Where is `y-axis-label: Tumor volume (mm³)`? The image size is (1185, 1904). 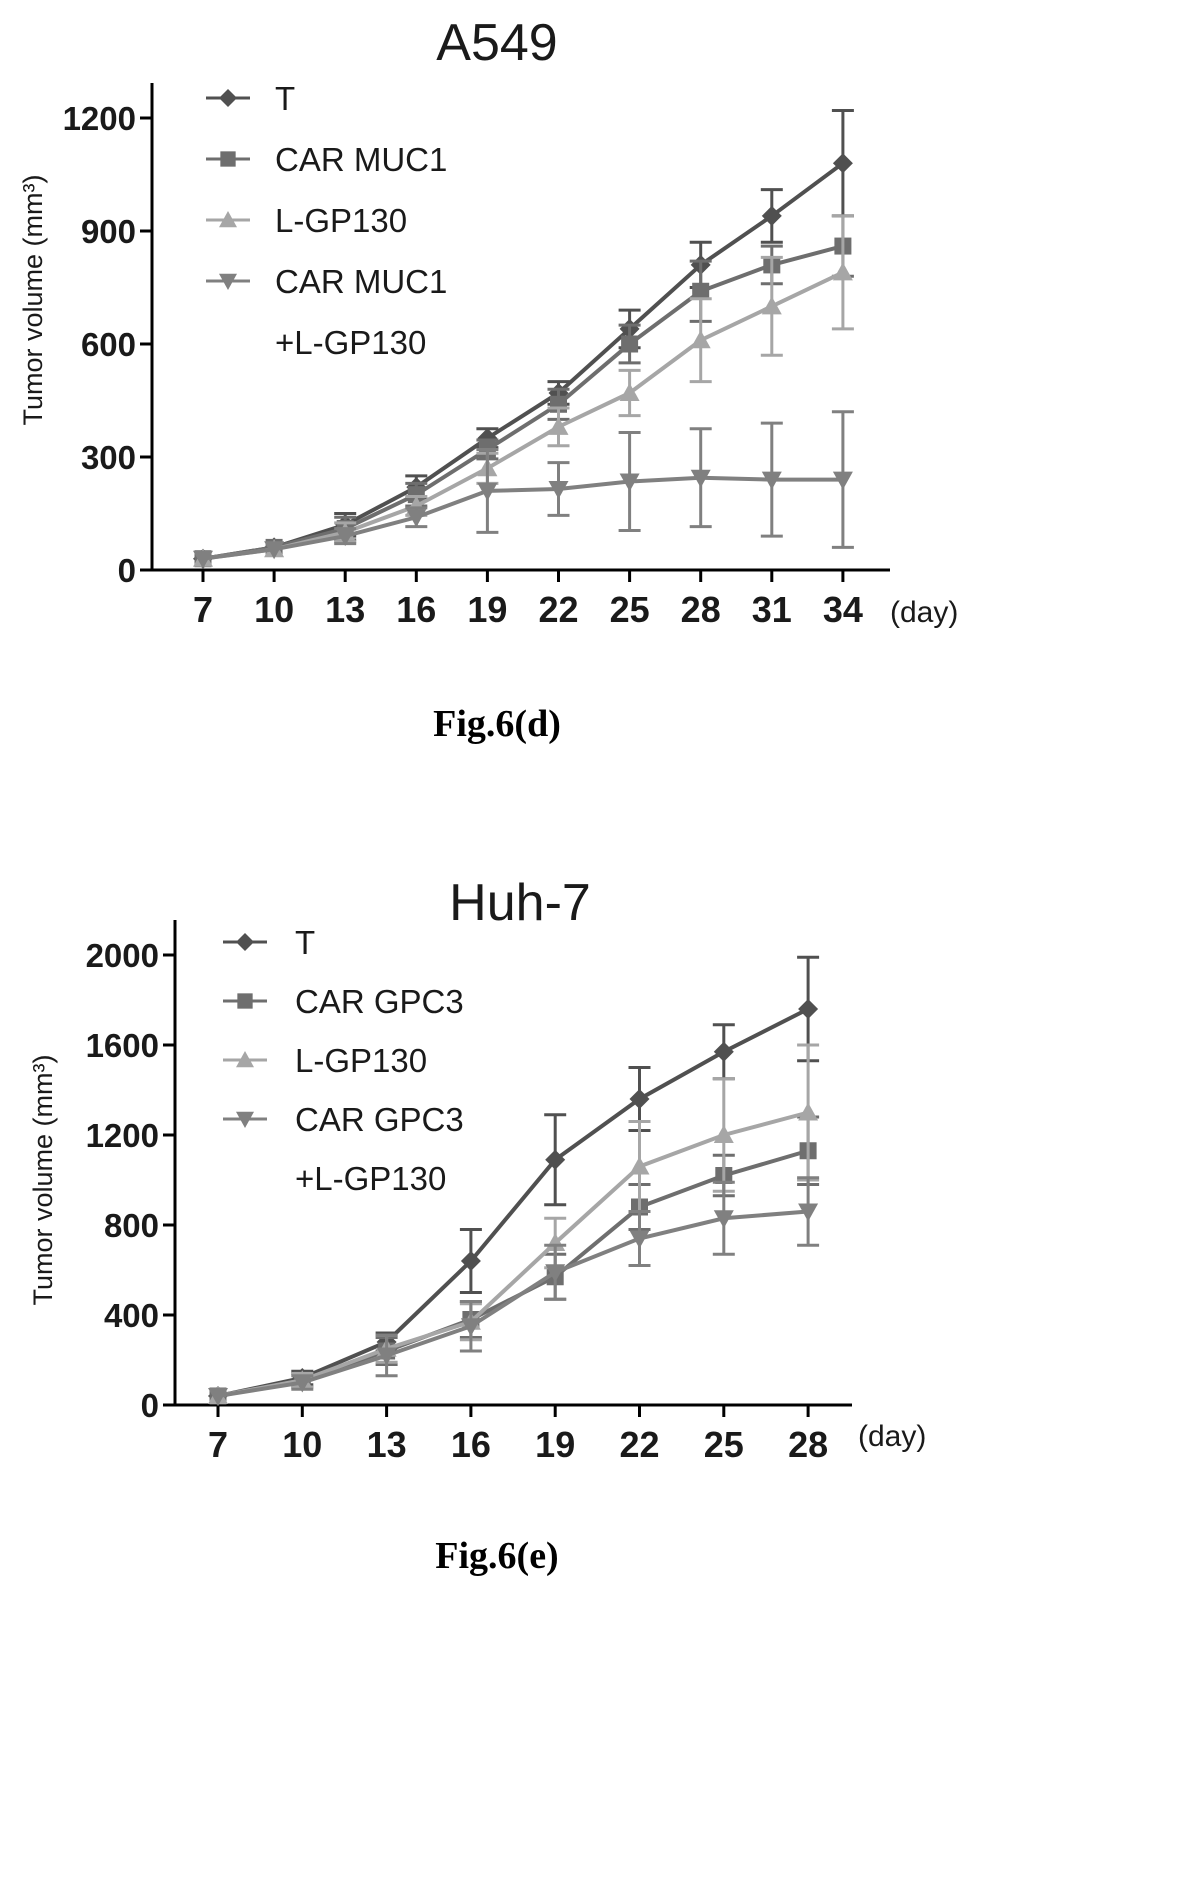
y-axis-label: Tumor volume (mm³) is located at coordinates (43, 1179).